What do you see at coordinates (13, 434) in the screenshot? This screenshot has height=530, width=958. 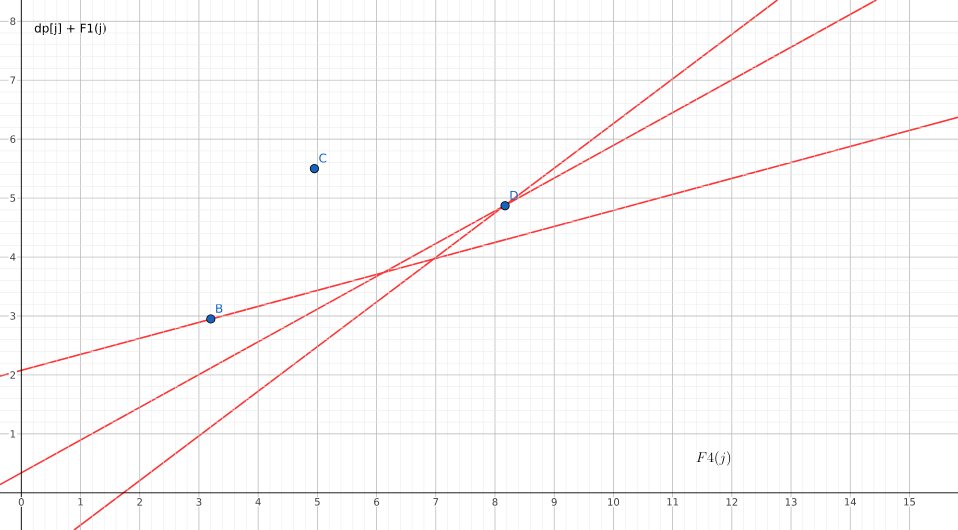 I see `y-tick-label: 1` at bounding box center [13, 434].